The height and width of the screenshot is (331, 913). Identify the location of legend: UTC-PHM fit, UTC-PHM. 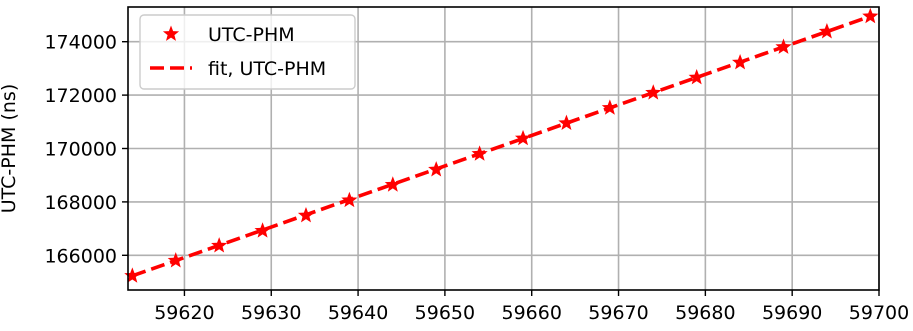
(247, 52).